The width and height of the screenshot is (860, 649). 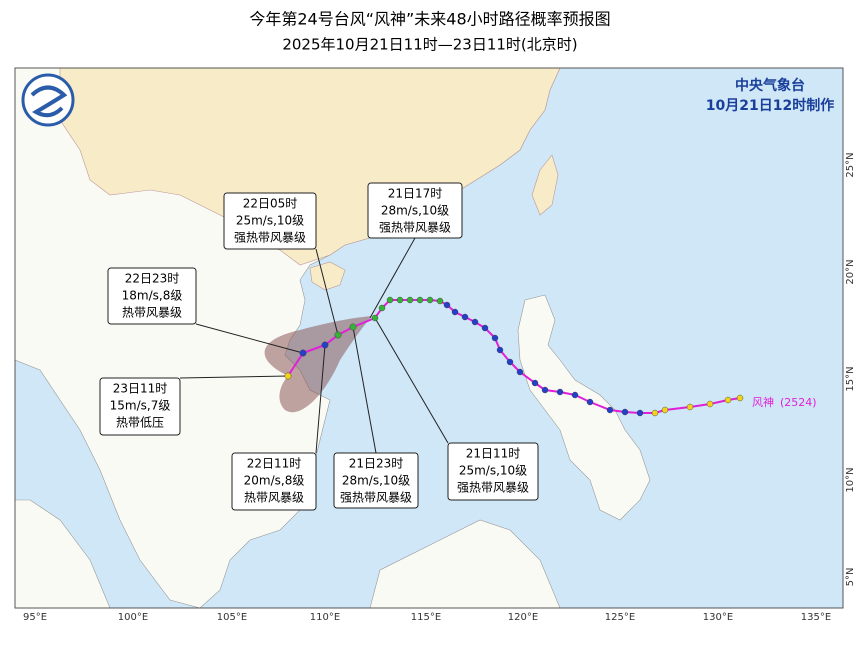 I want to click on callout-wind: 18m/s,8级, so click(x=152, y=296).